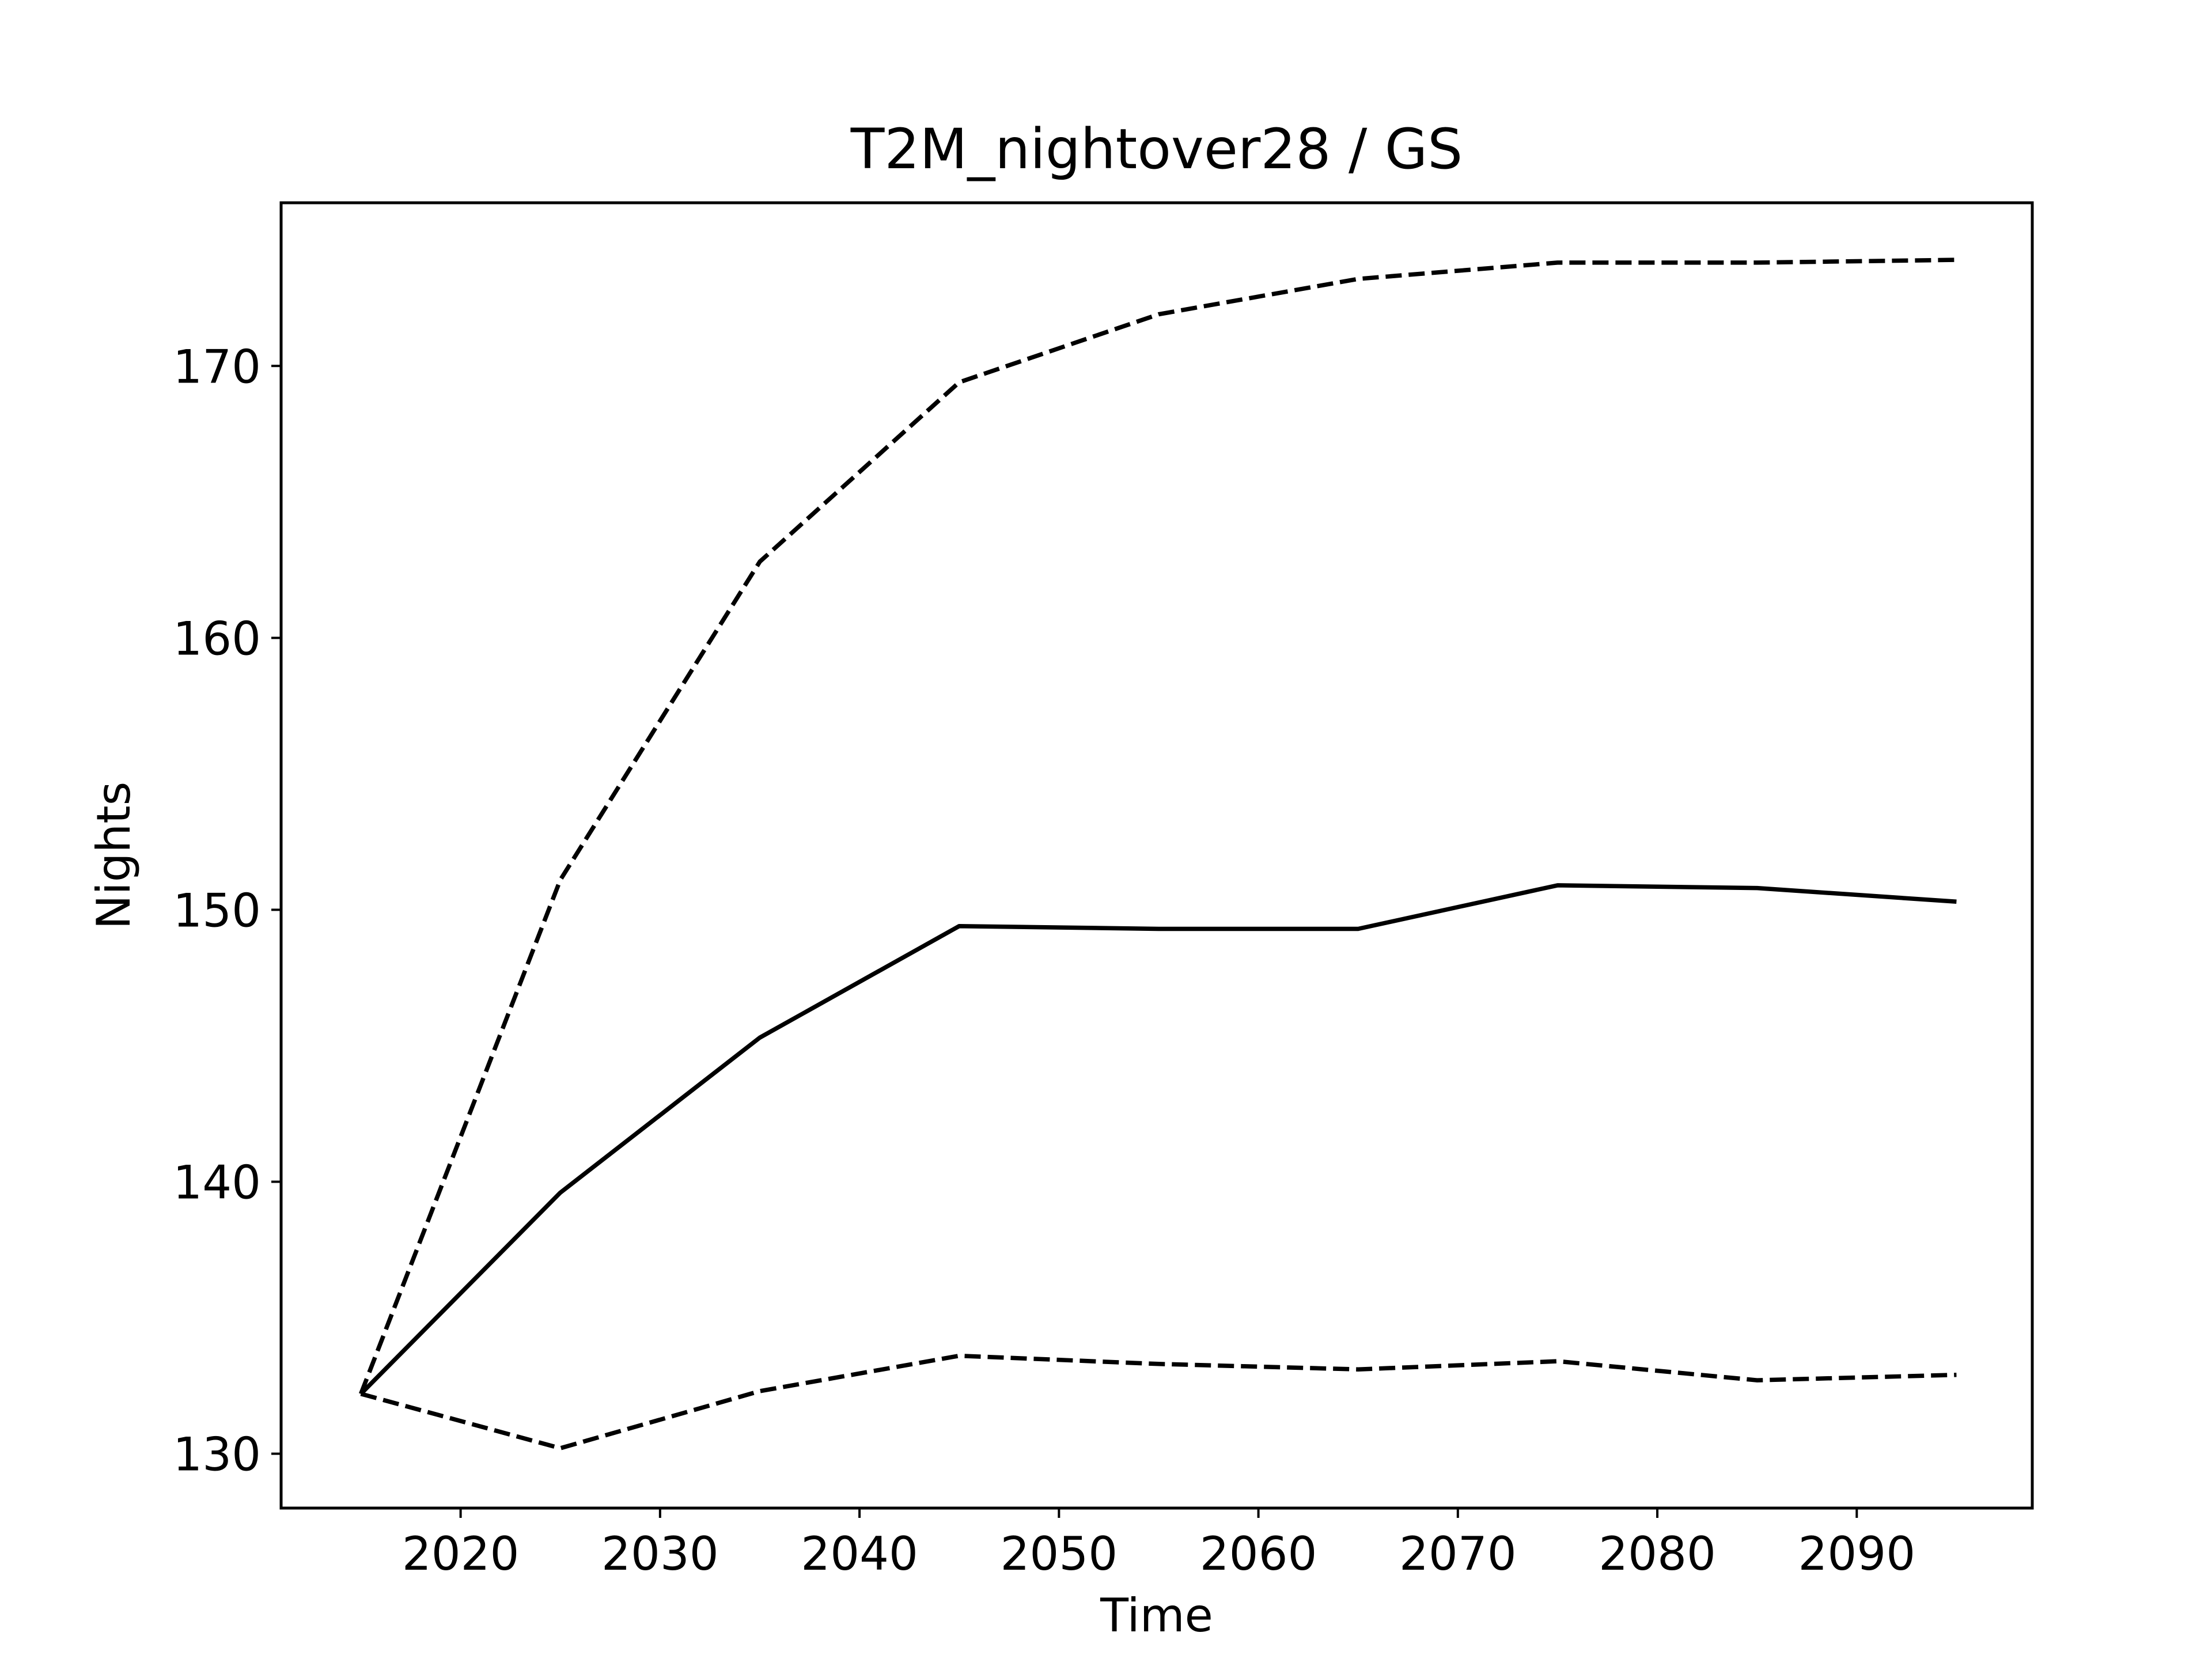  What do you see at coordinates (1158, 1544) in the screenshot?
I see `x-axis: 2020 2030 2040 2050 2060 2070 2080 2090` at bounding box center [1158, 1544].